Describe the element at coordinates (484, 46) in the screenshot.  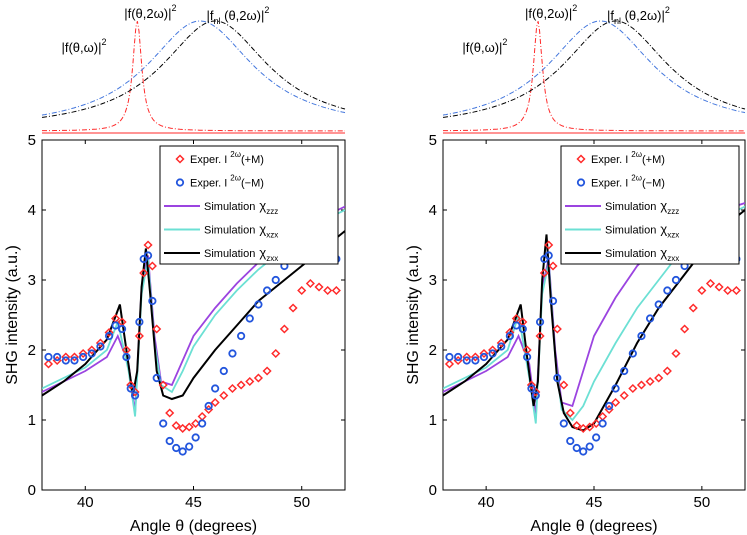
I see `inset-label-f-omega: |f(θ,ω)|2` at that location.